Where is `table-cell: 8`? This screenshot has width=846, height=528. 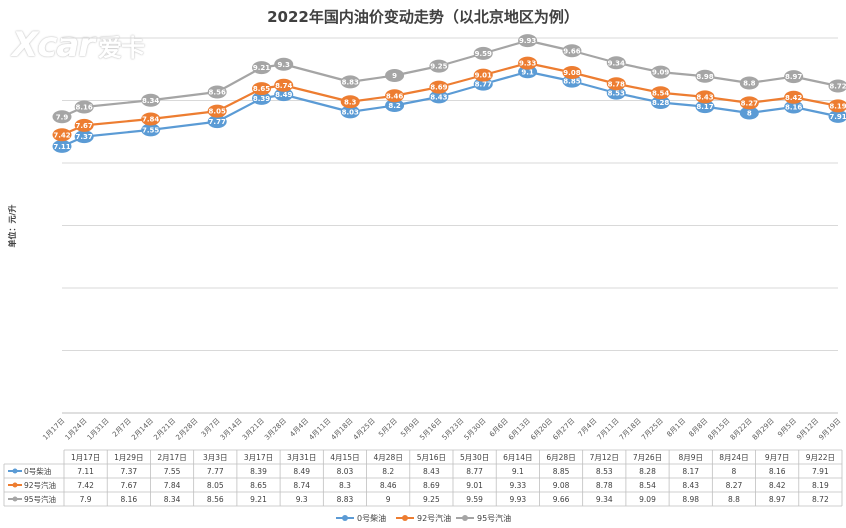
table-cell: 8 is located at coordinates (734, 471).